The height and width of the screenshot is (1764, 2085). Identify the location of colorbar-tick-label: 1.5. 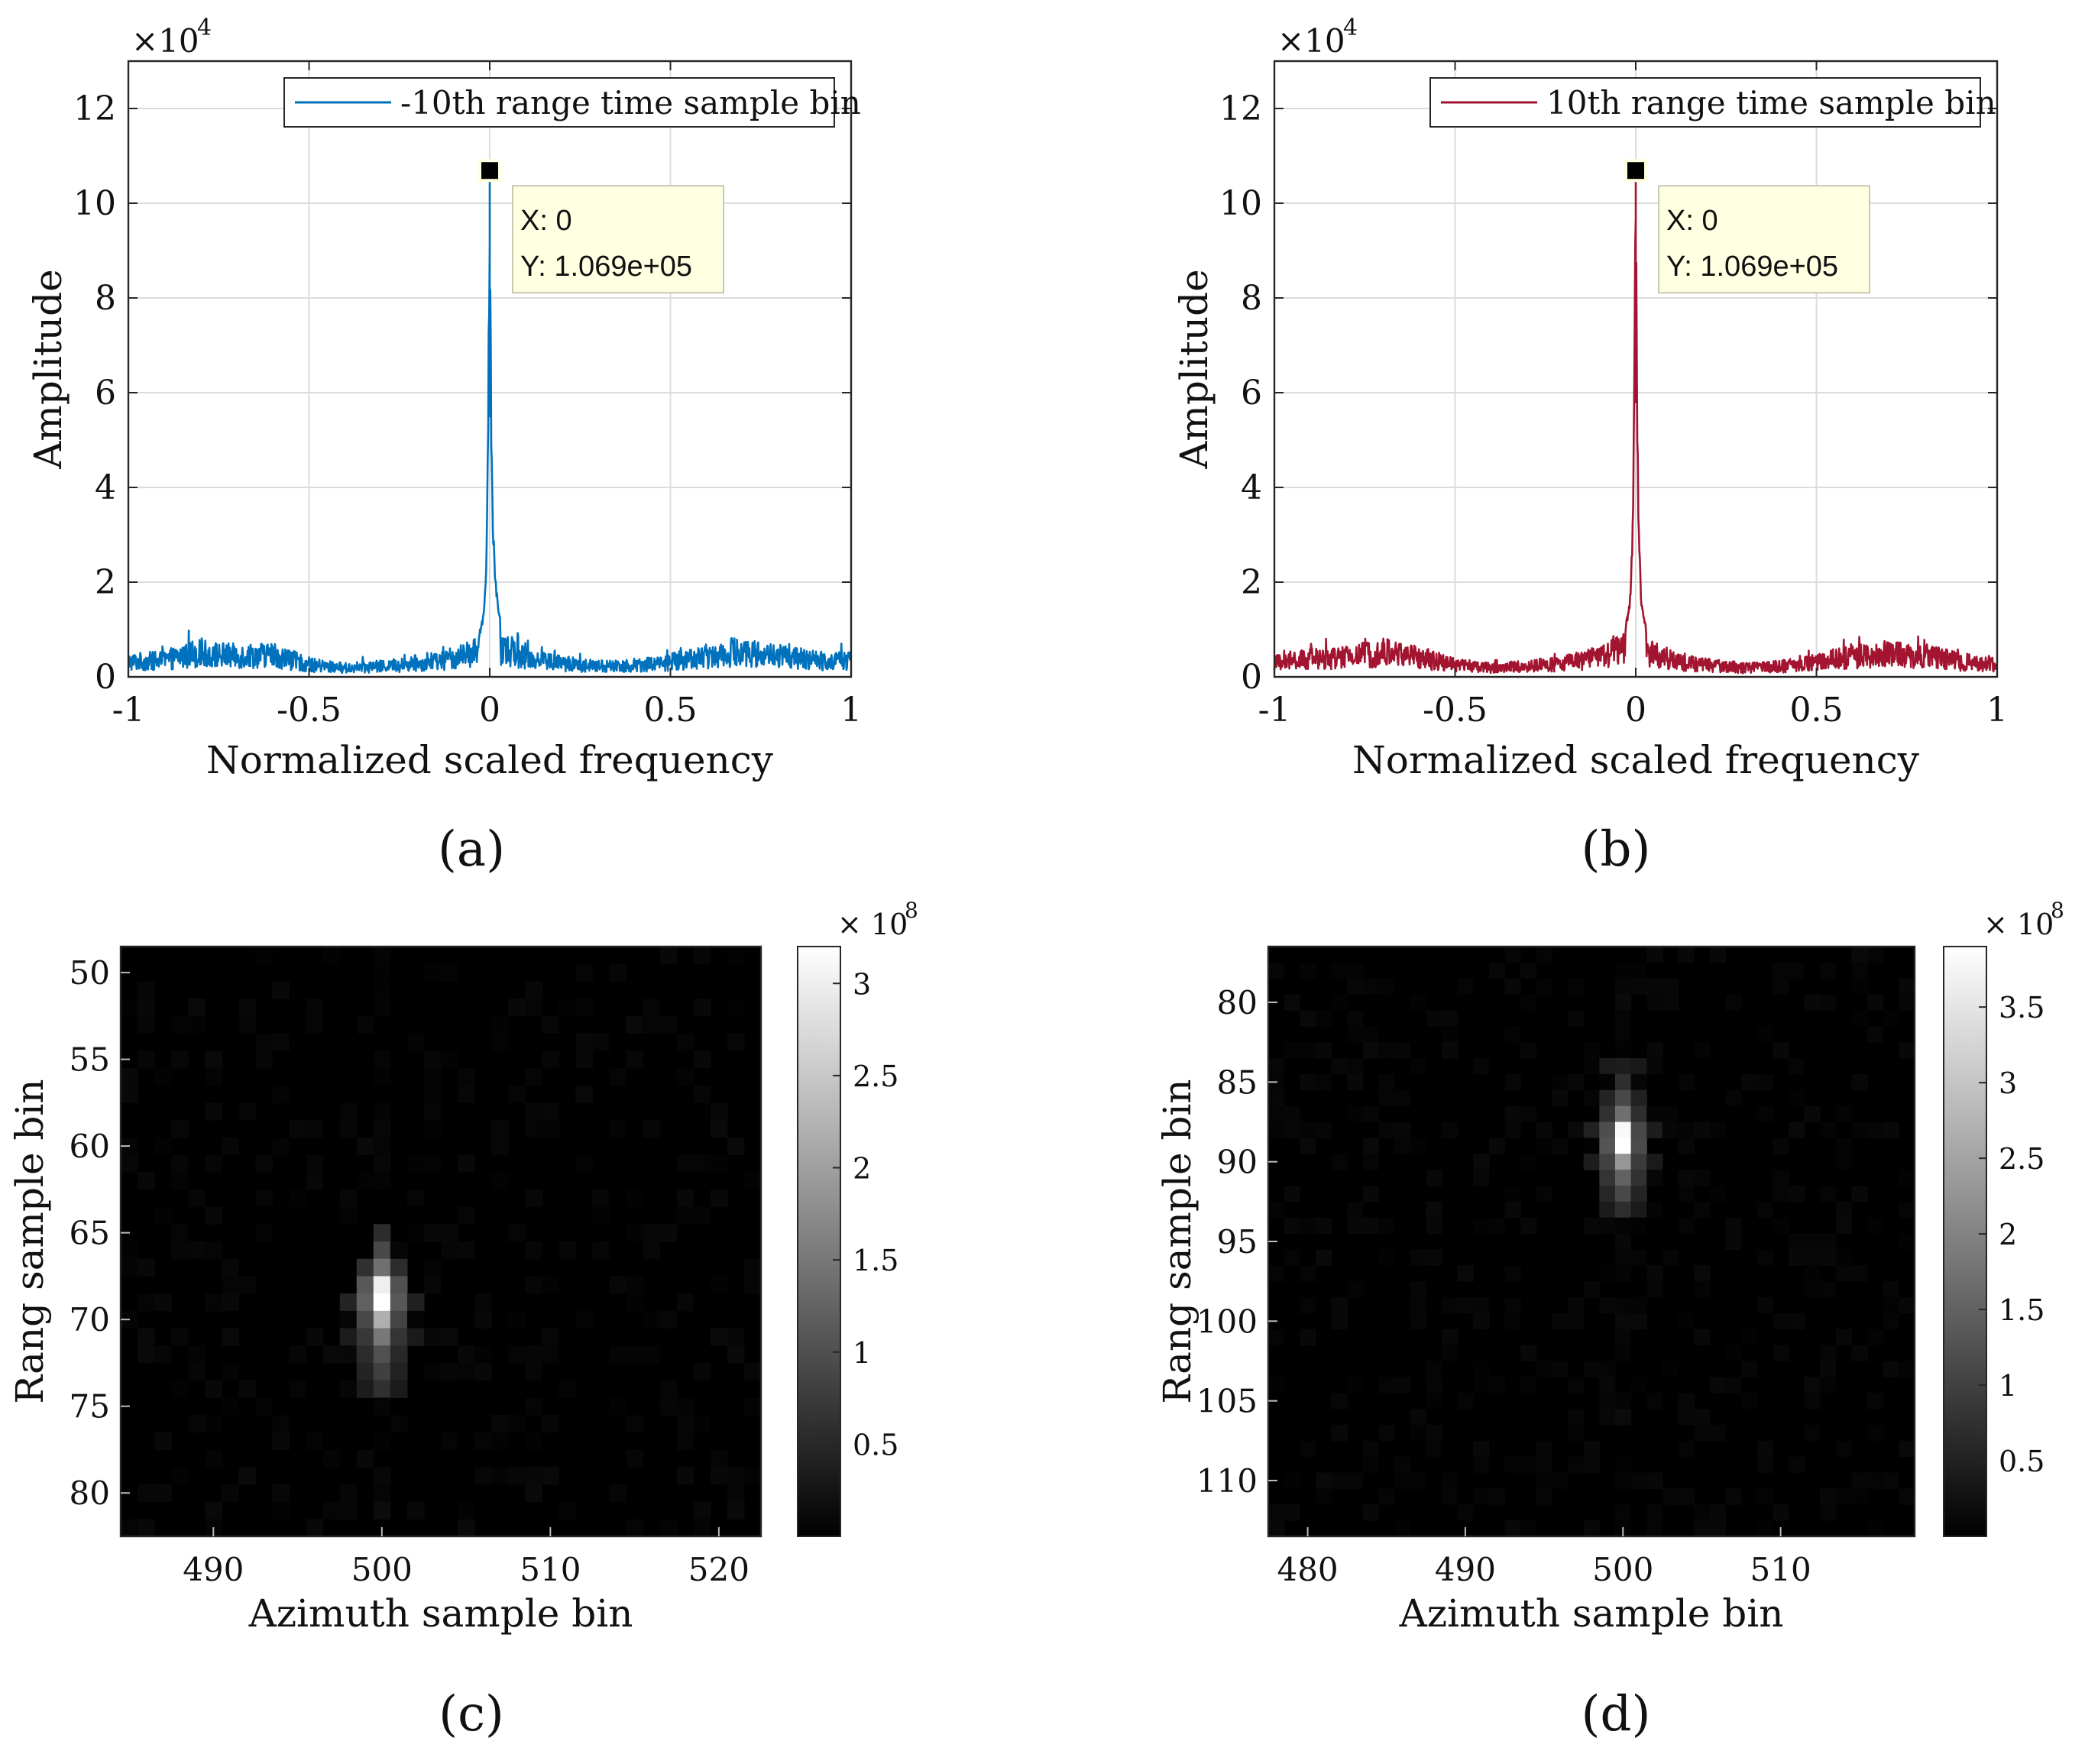
(876, 1260).